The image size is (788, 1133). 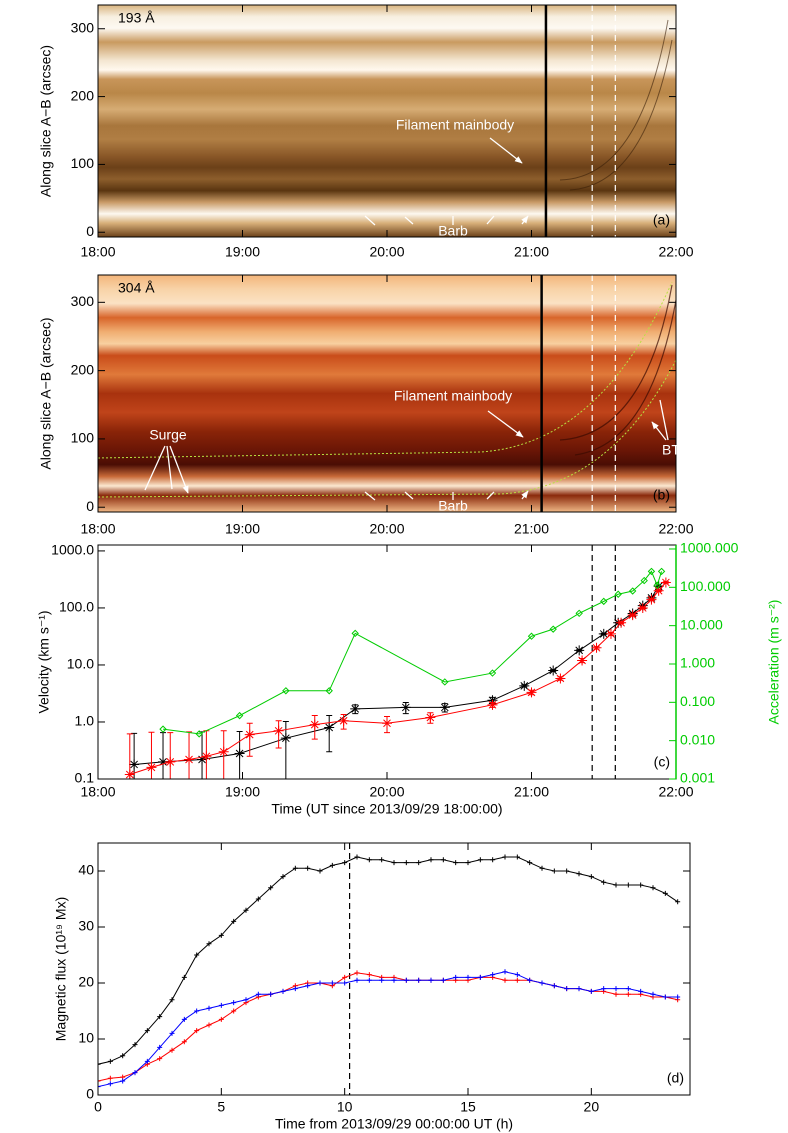 What do you see at coordinates (531, 792) in the screenshot?
I see `x-tick-label: 21:00` at bounding box center [531, 792].